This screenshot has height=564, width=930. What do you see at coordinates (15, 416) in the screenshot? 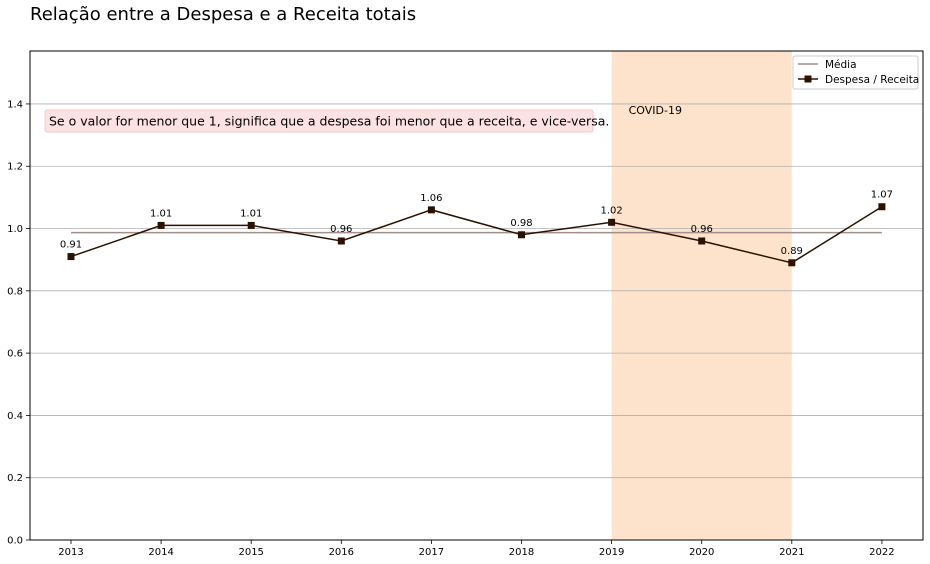
I see `y-tick-label: 0.4` at bounding box center [15, 416].